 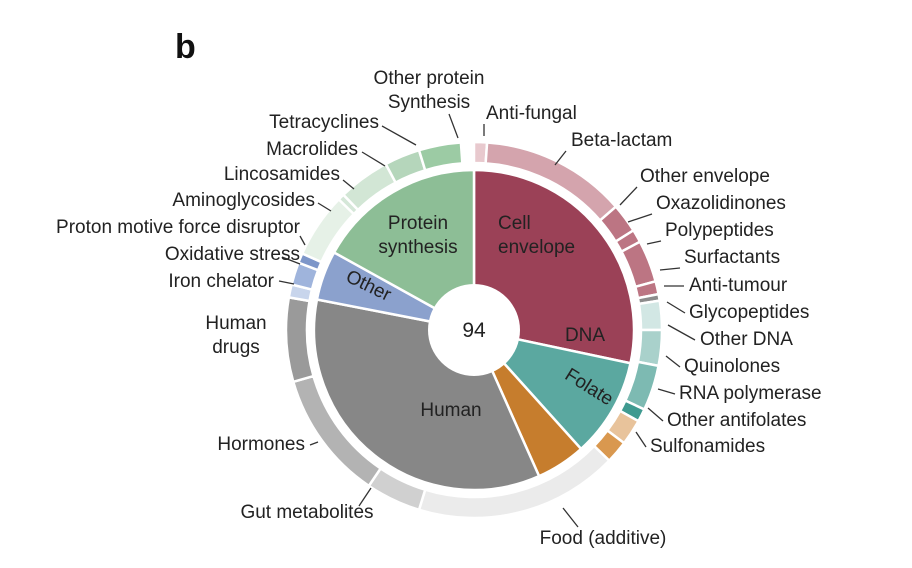 What do you see at coordinates (185, 47) in the screenshot?
I see `panel-label: b` at bounding box center [185, 47].